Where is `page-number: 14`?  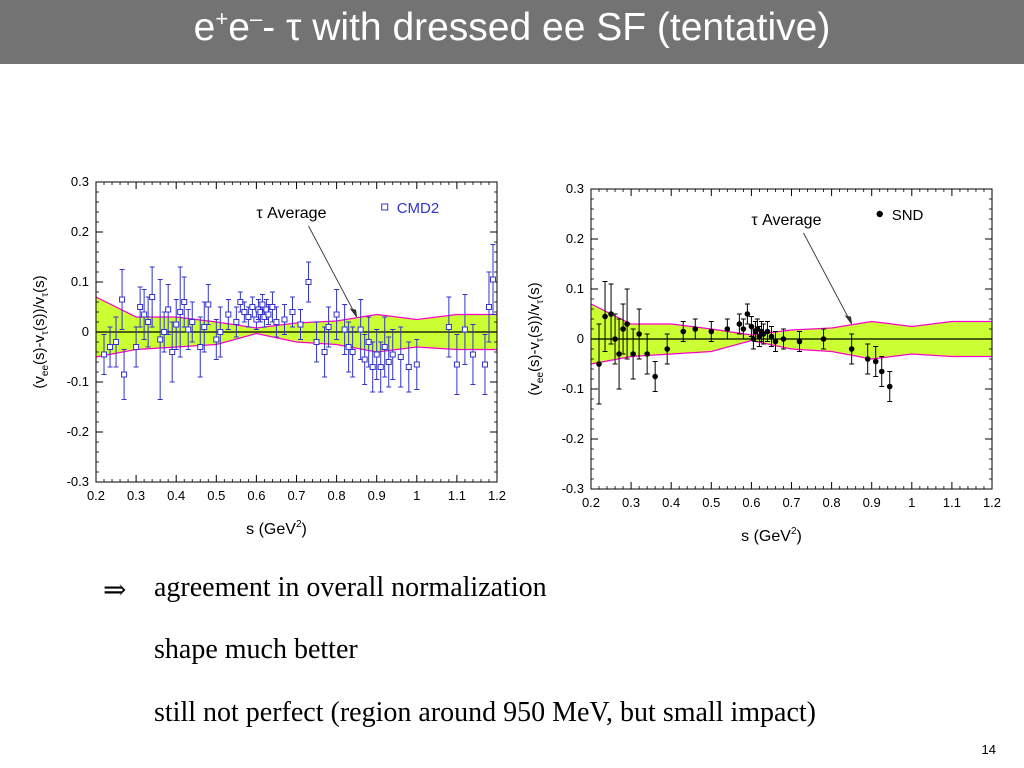 page-number: 14 is located at coordinates (988, 749).